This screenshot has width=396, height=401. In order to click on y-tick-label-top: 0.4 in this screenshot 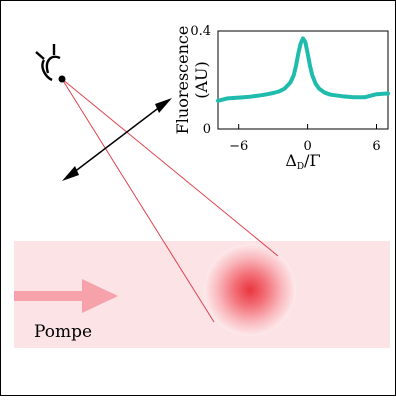, I will do `click(200, 31)`.